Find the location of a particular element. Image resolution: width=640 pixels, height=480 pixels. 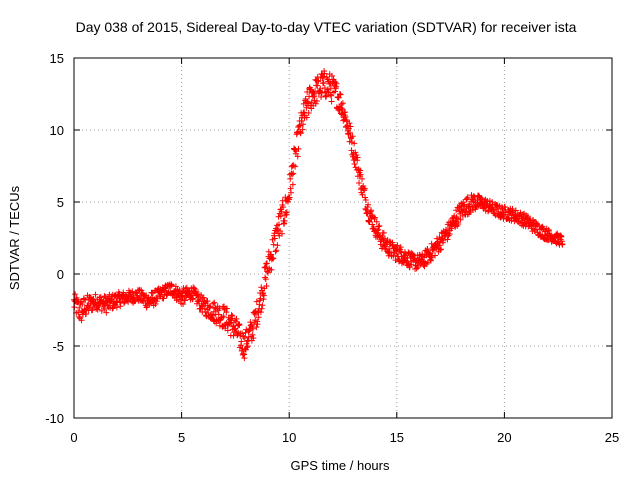

y-tick-labels: -10 -5 0 5 10 15 is located at coordinates (54, 238).